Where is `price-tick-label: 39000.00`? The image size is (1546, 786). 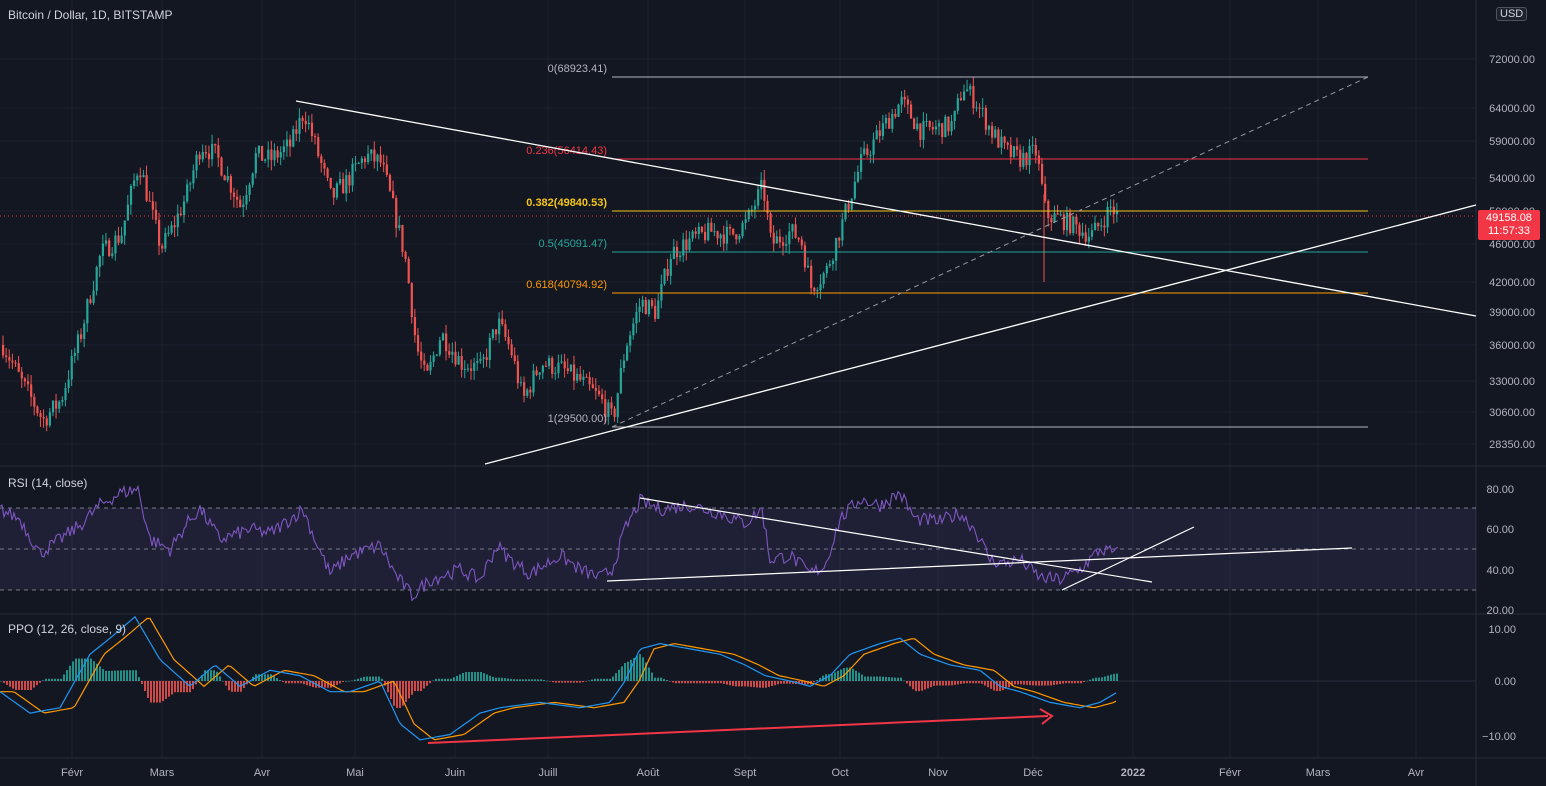
price-tick-label: 39000.00 is located at coordinates (1512, 313).